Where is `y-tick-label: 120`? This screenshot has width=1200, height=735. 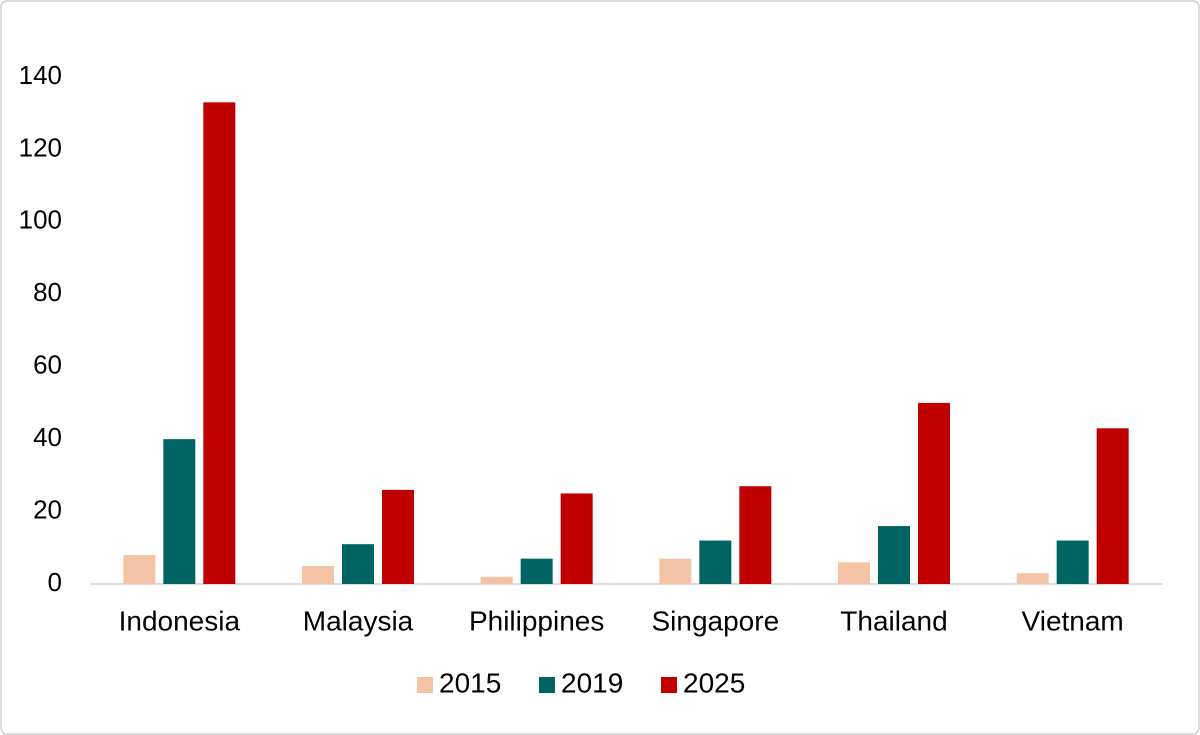 y-tick-label: 120 is located at coordinates (40, 147).